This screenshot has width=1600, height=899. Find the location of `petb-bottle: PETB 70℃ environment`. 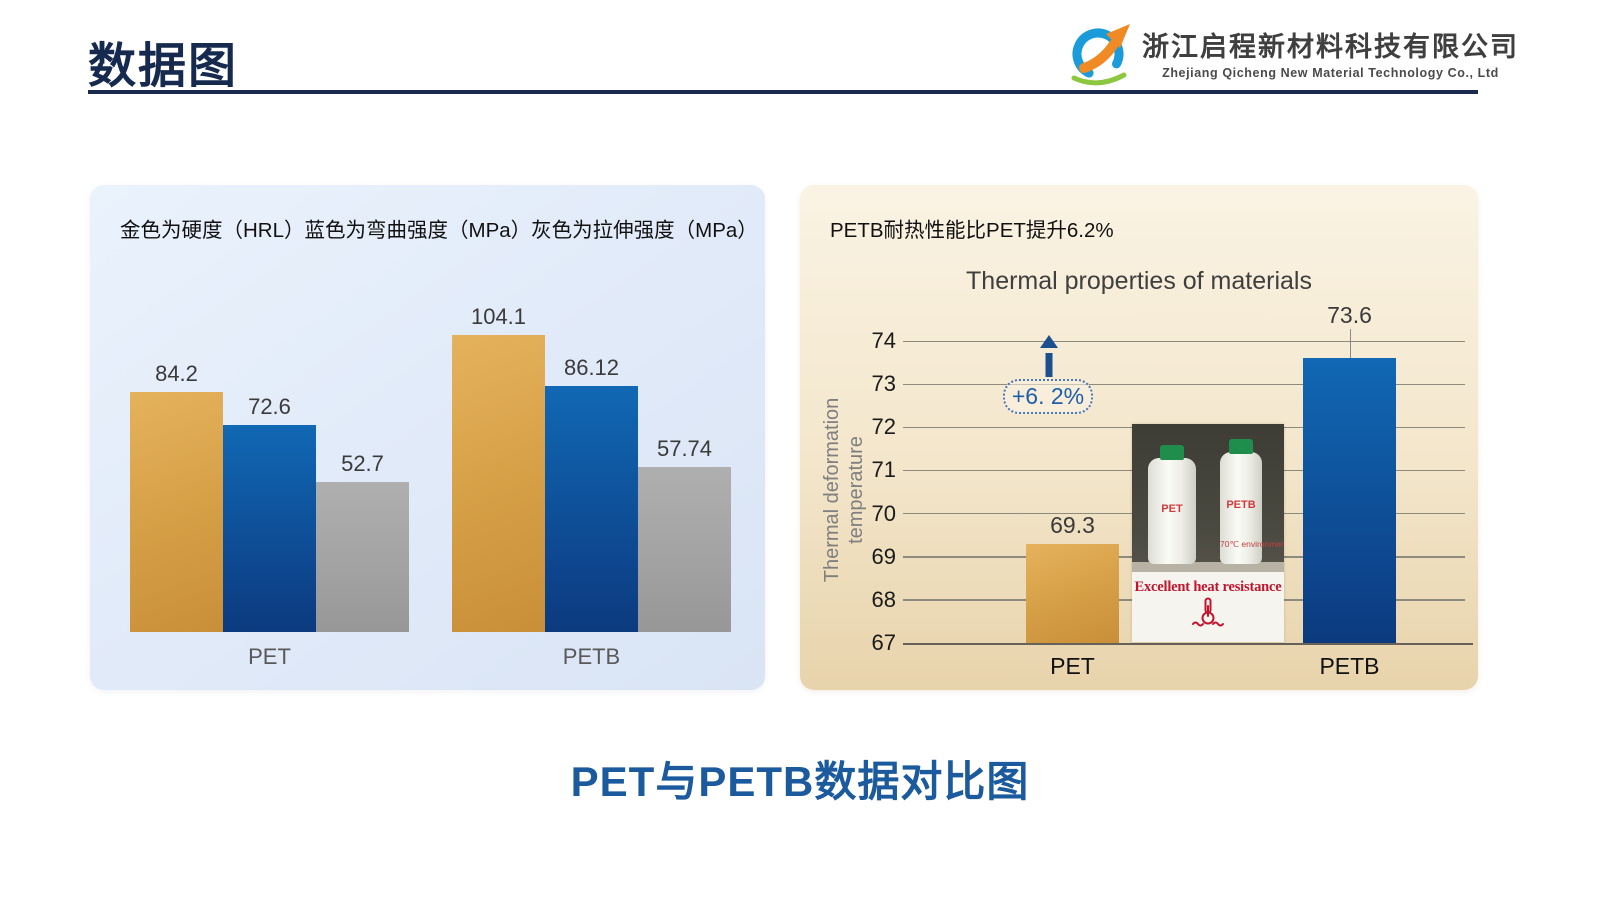

petb-bottle: PETB 70℃ environment is located at coordinates (1252, 501).